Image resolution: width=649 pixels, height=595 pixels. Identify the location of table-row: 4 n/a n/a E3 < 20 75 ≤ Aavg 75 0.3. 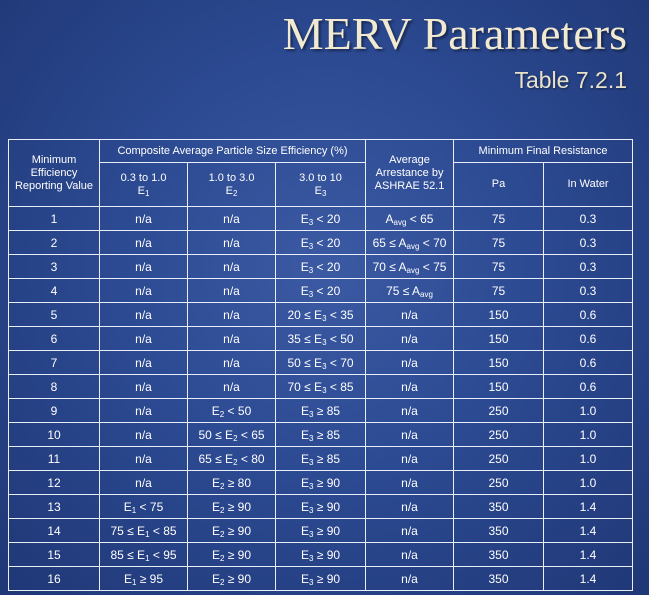
(321, 290).